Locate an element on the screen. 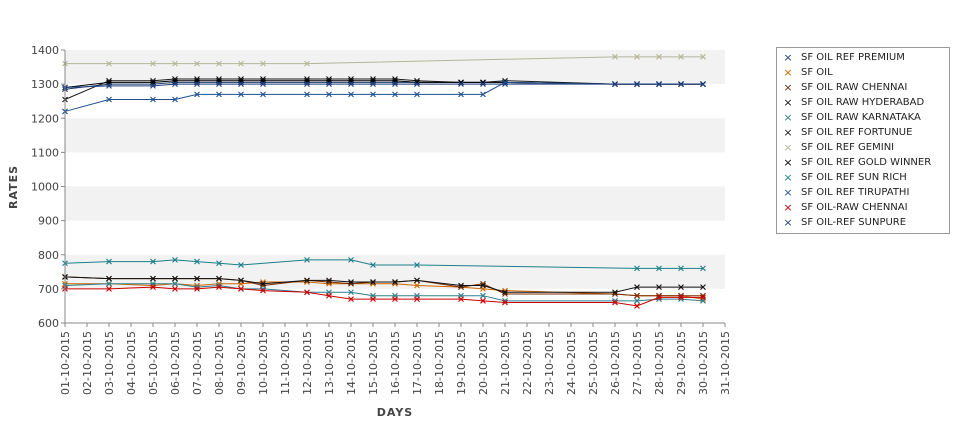  x-tick-label: 04-10-2015 is located at coordinates (131, 363).